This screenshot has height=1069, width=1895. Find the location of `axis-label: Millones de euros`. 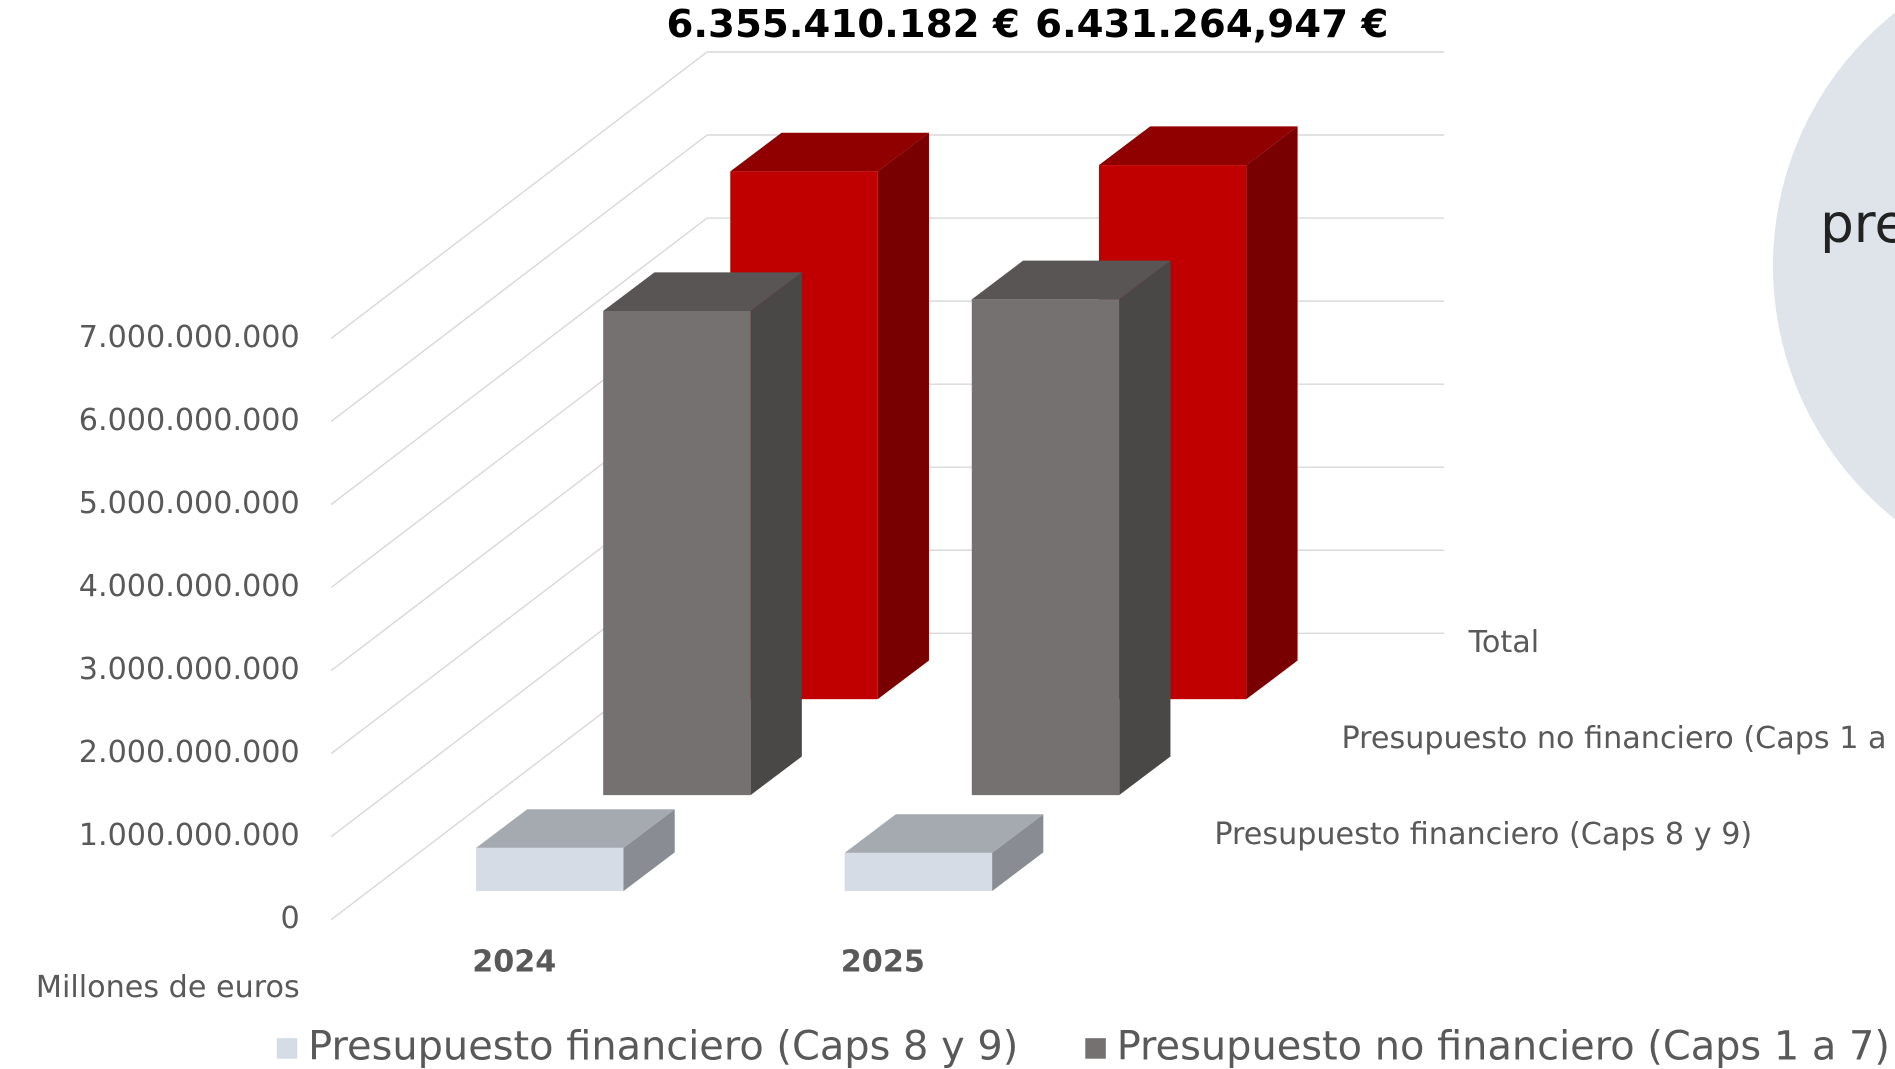

axis-label: Millones de euros is located at coordinates (168, 987).